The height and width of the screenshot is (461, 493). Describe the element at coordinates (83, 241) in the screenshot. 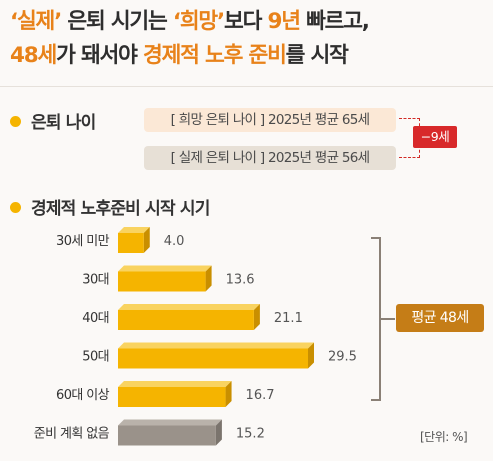

I see `category-label: 30세 미만` at that location.